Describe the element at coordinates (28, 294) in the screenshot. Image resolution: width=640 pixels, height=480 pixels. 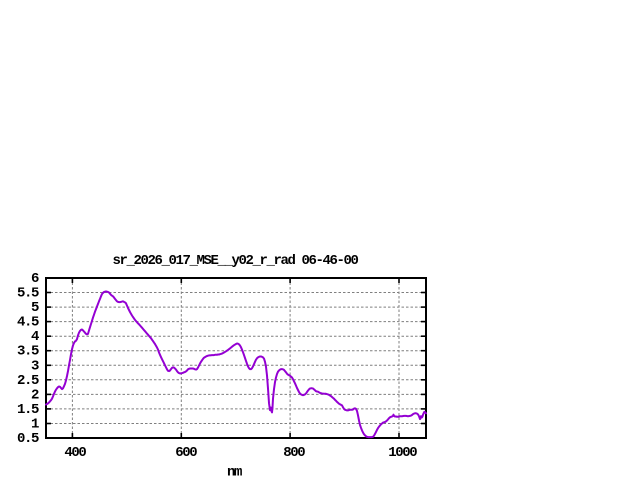
I see `svg-text: 5.5` at that location.